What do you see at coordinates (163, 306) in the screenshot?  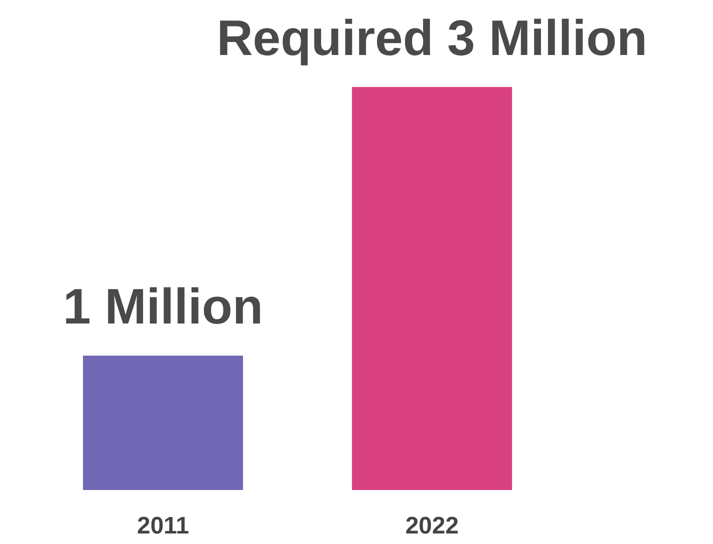 I see `data-label: 1 Million` at bounding box center [163, 306].